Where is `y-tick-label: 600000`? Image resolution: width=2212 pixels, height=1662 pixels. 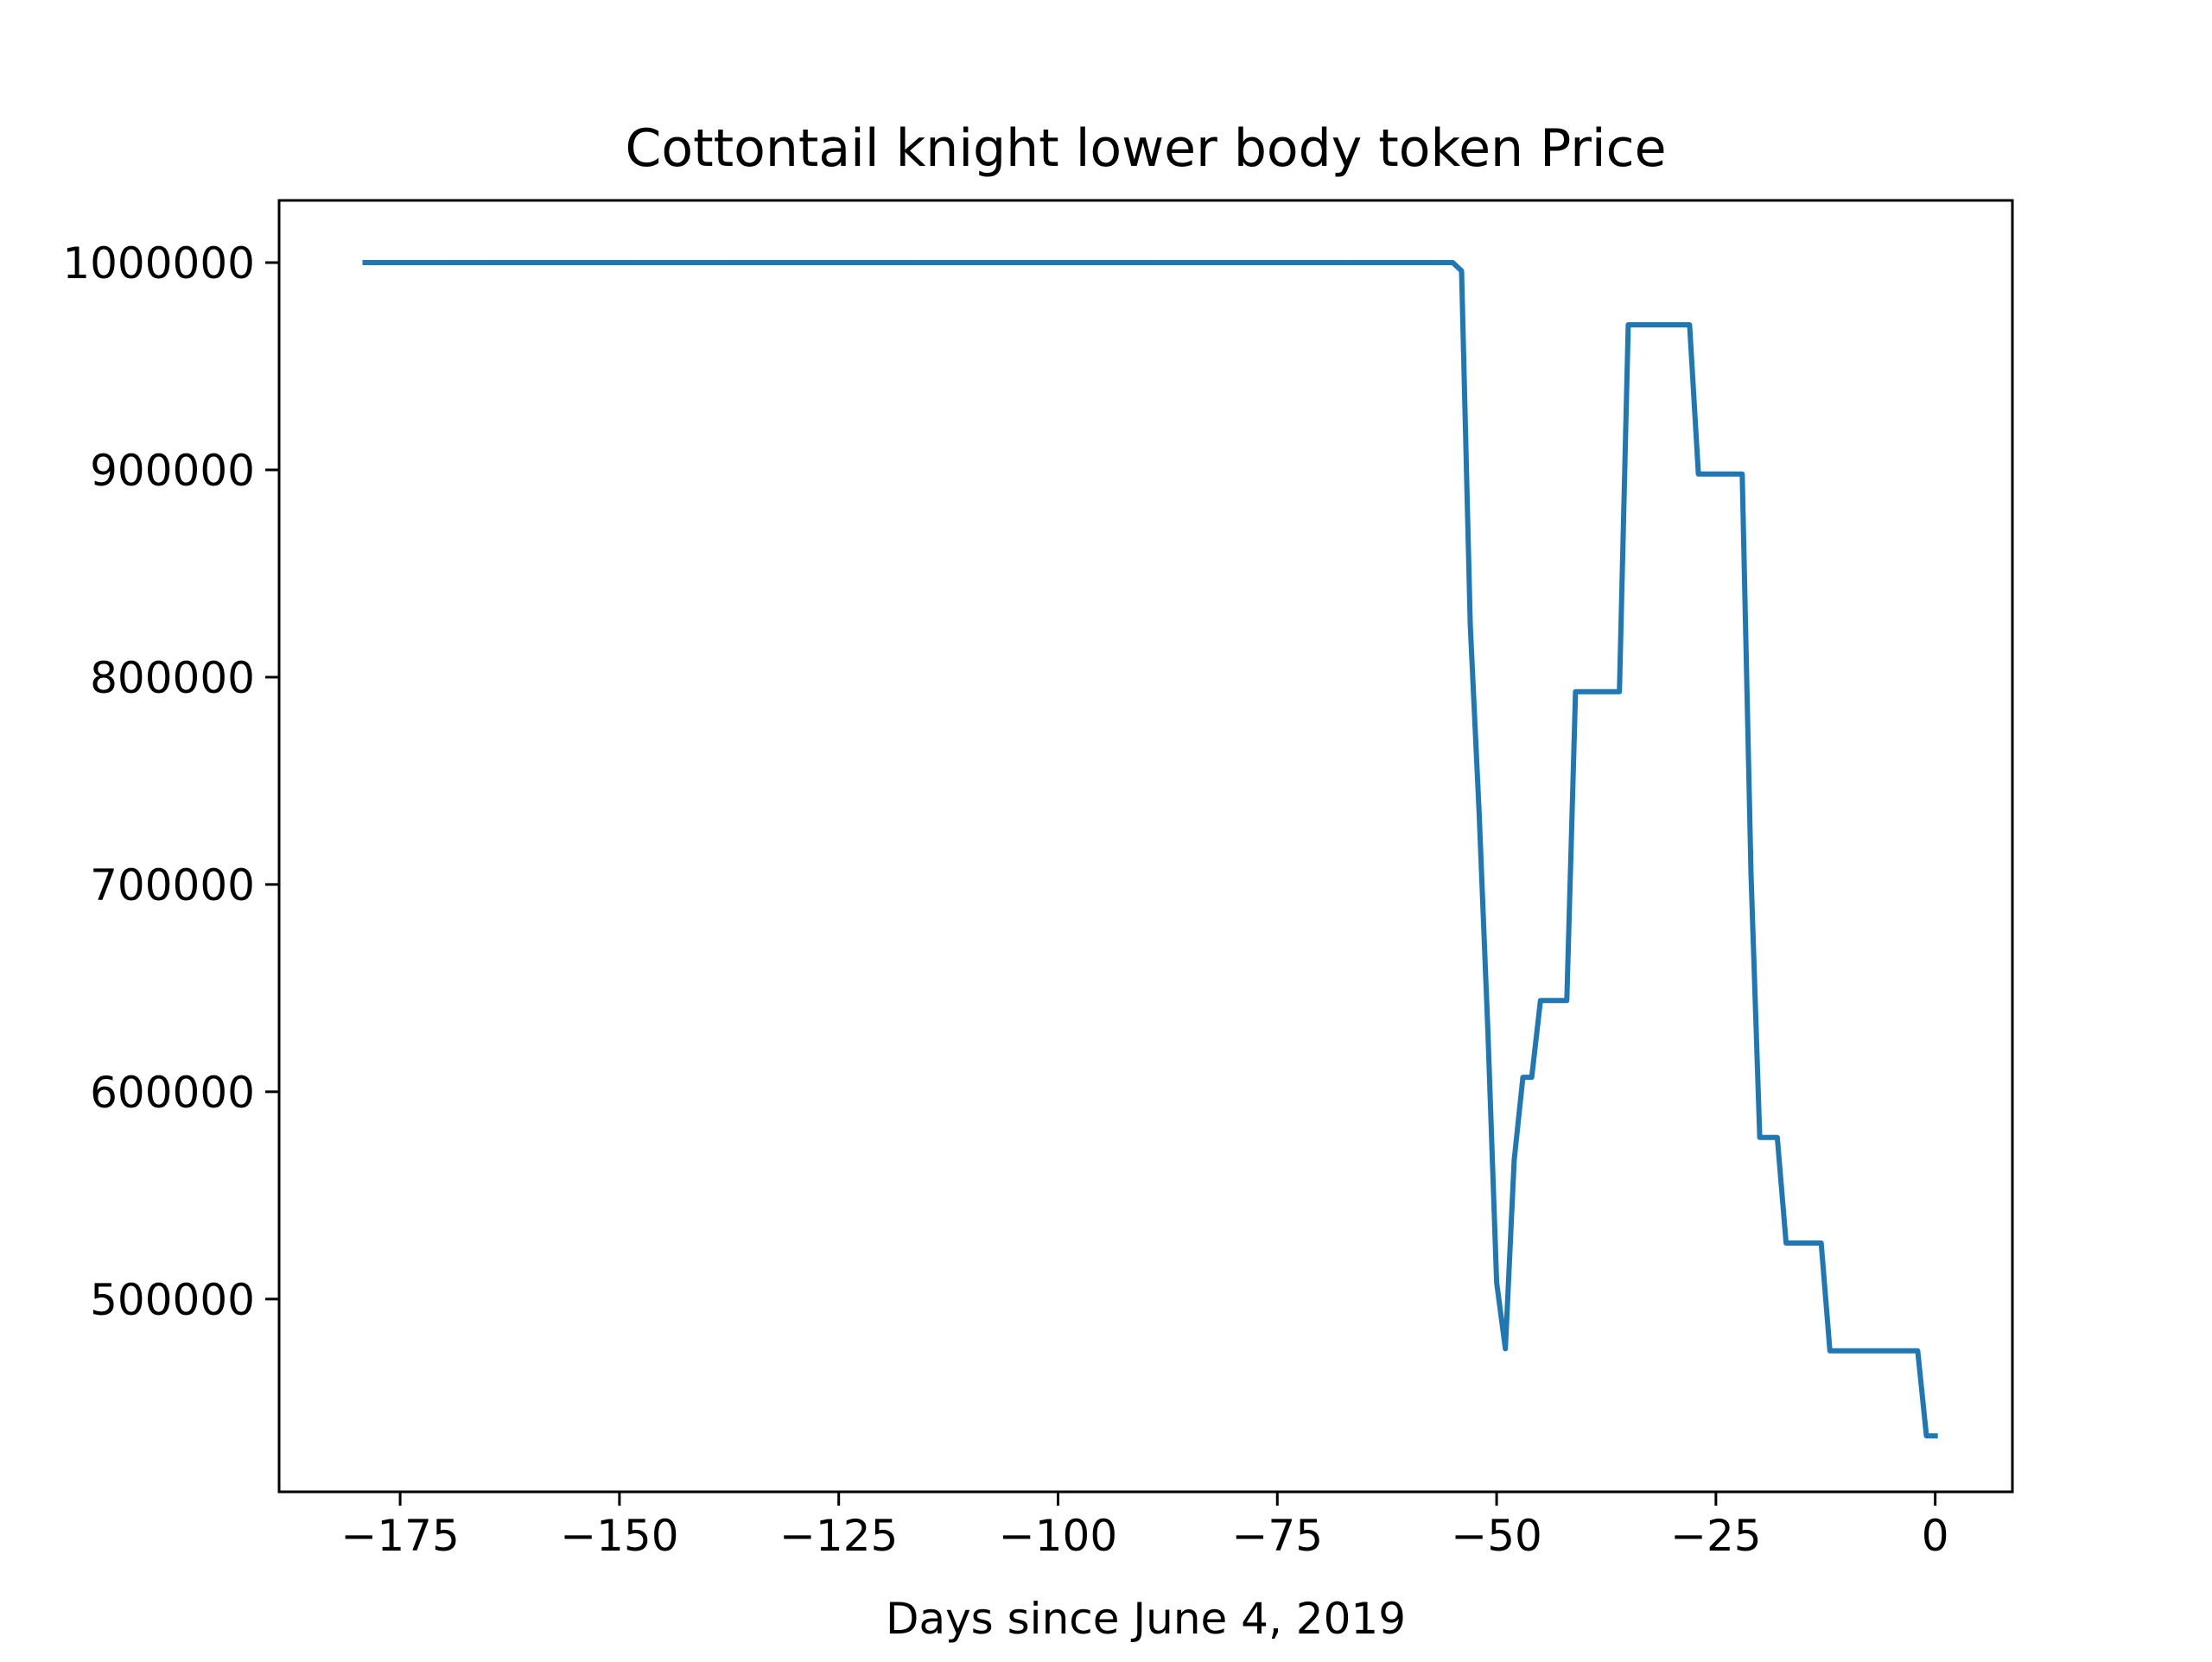
y-tick-label: 600000 is located at coordinates (172, 1093).